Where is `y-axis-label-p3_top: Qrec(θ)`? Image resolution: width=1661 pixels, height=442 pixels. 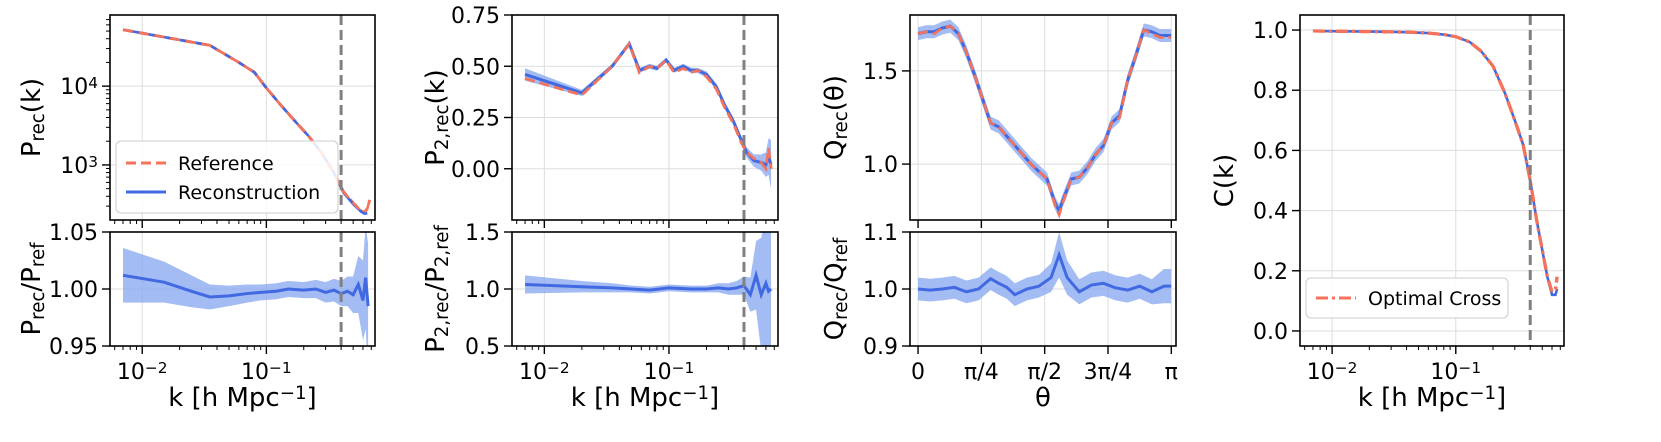 y-axis-label-p3_top: Qrec(θ) is located at coordinates (836, 117).